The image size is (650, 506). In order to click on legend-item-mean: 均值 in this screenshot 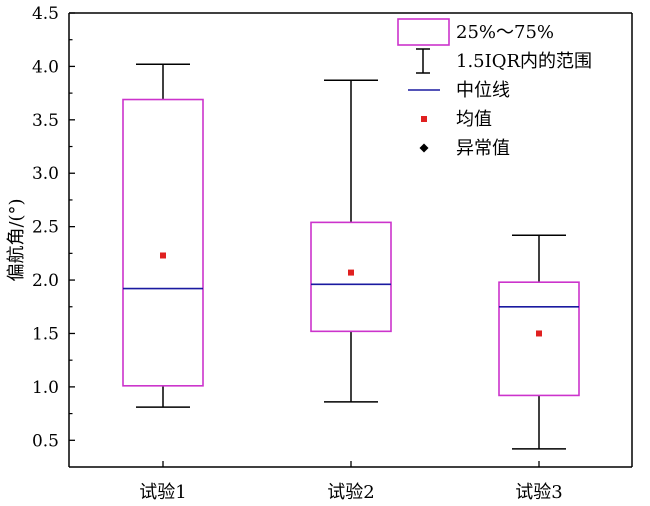, I will do `click(456, 119)`.